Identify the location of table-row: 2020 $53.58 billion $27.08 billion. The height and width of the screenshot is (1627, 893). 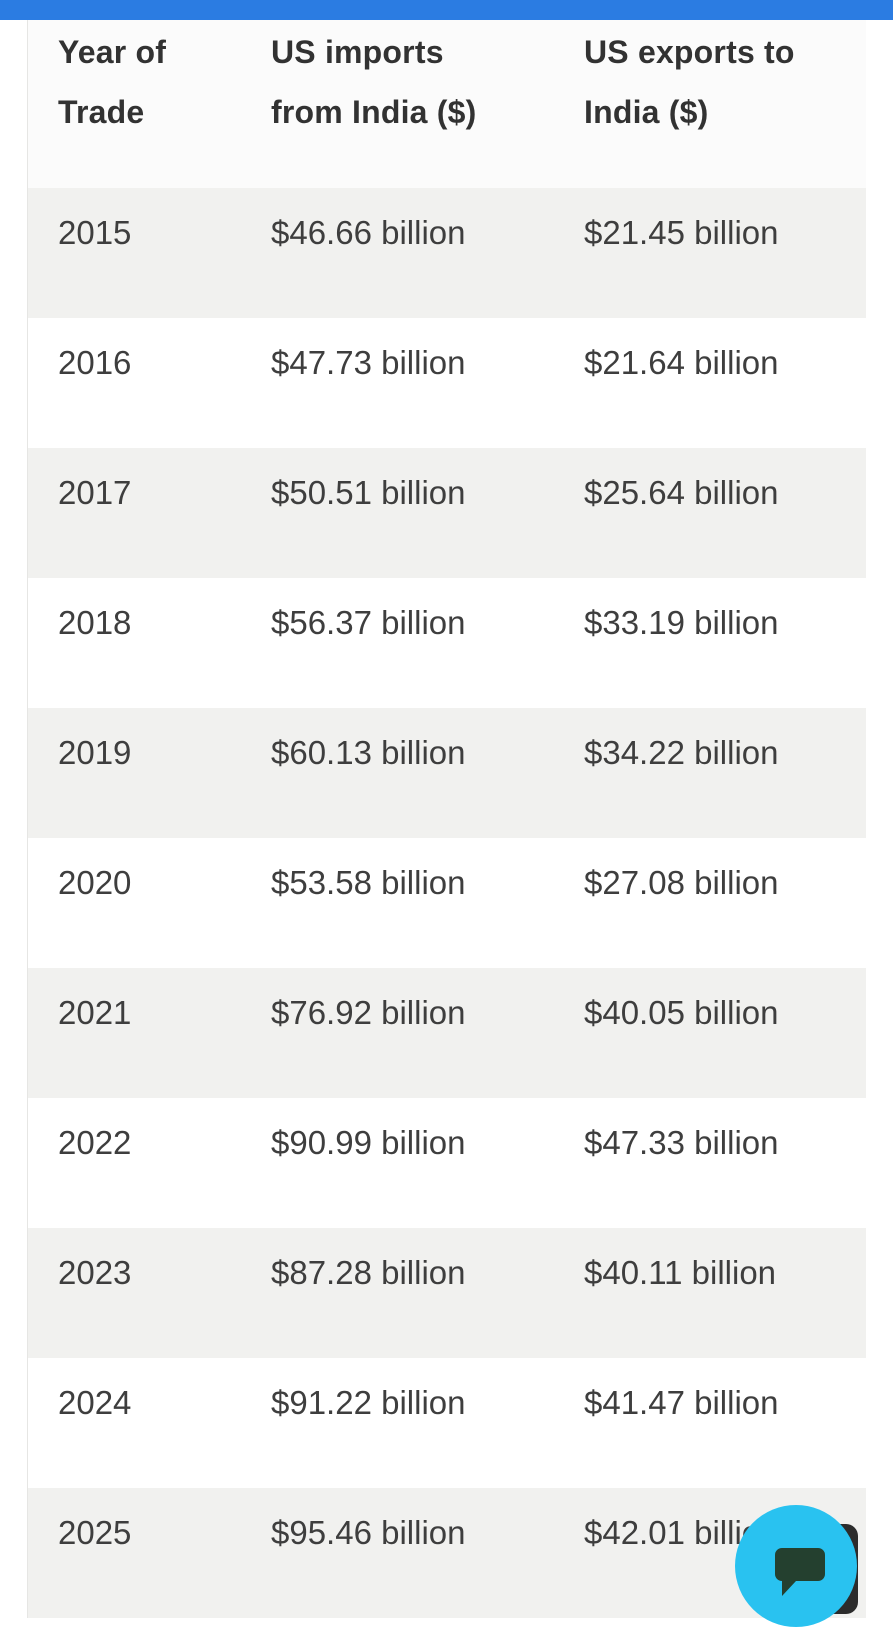
(447, 903).